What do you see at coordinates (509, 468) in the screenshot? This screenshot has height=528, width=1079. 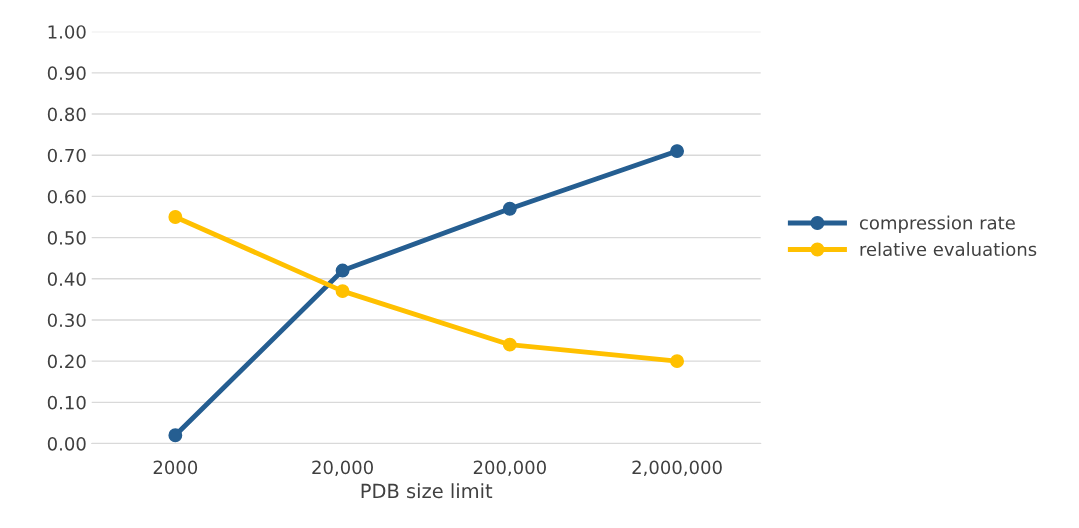 I see `x-tick-label: 200,000` at bounding box center [509, 468].